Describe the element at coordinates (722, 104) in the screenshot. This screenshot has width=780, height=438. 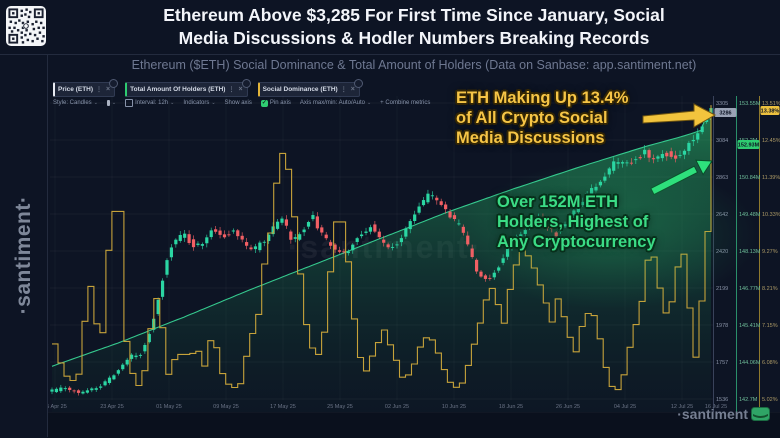
I see `price-axis-tick-label: 3305` at that location.